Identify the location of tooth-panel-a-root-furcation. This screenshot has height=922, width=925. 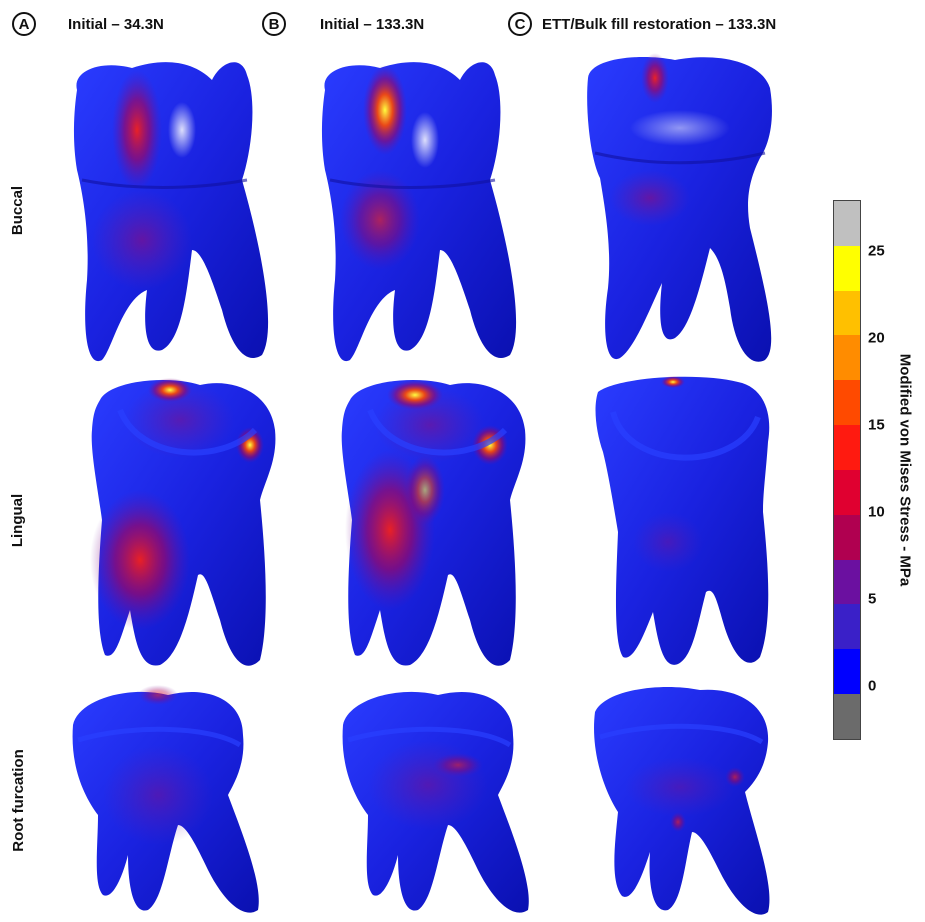
(165, 799).